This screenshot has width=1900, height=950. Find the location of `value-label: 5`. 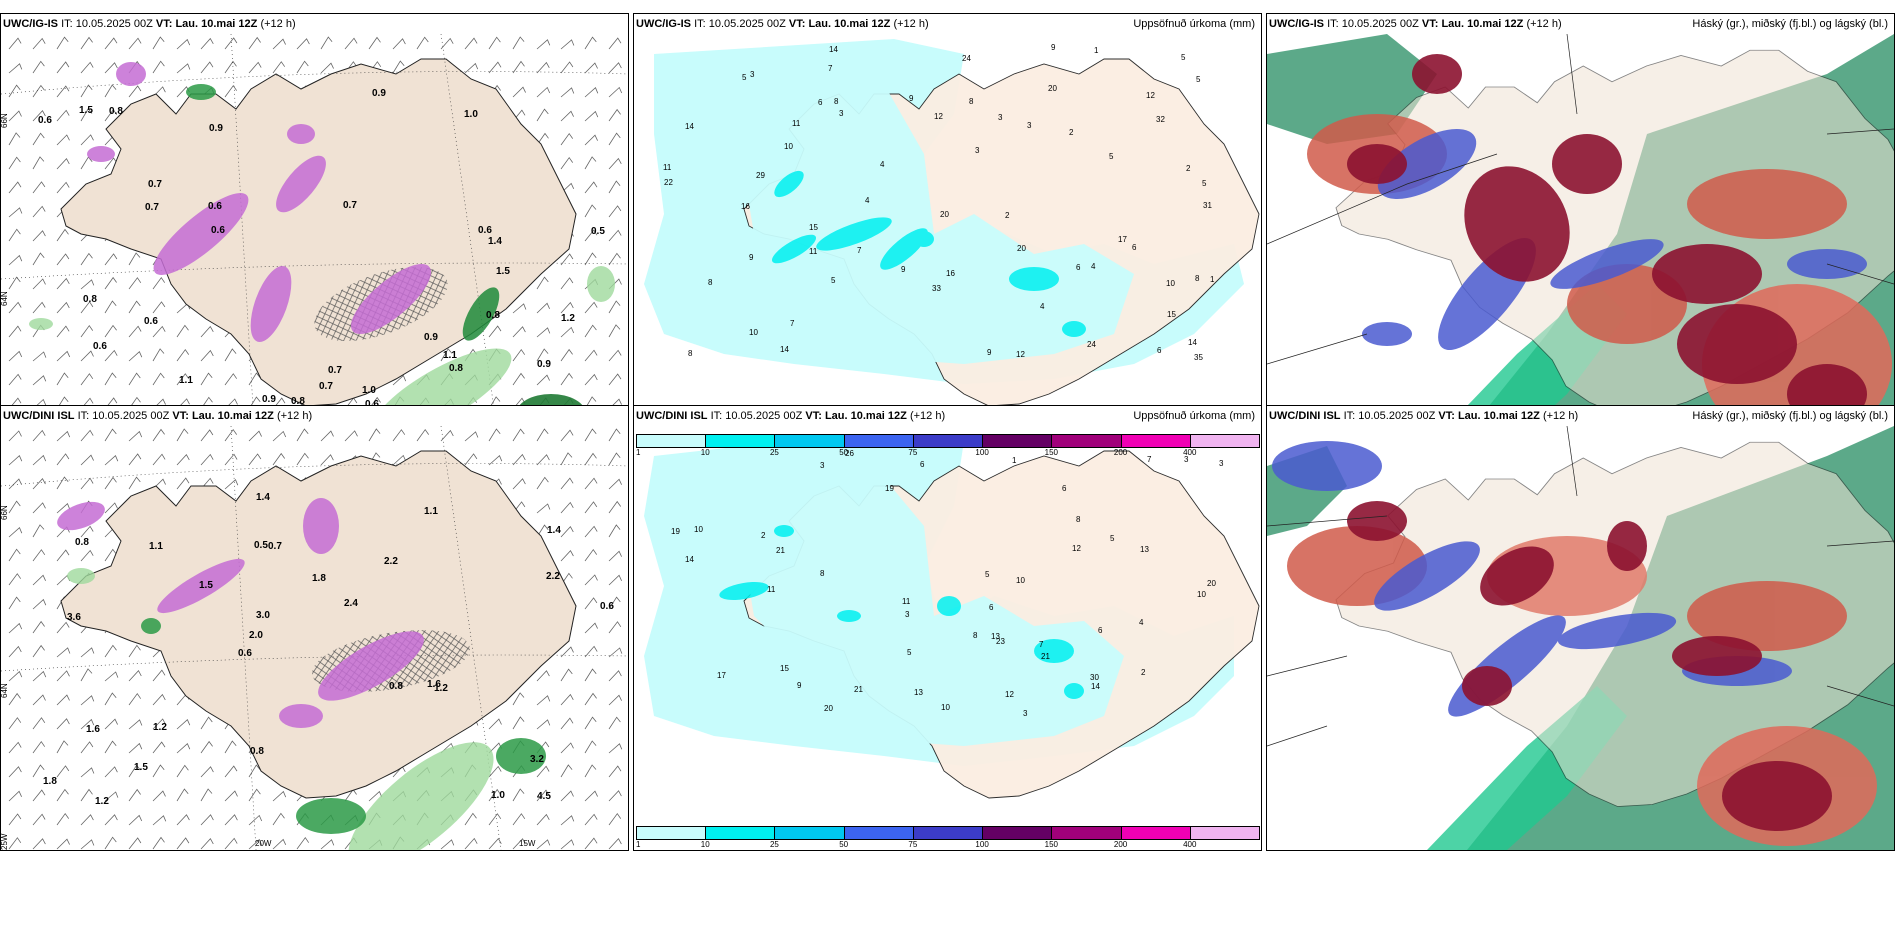

value-label: 5 is located at coordinates (1198, 79).